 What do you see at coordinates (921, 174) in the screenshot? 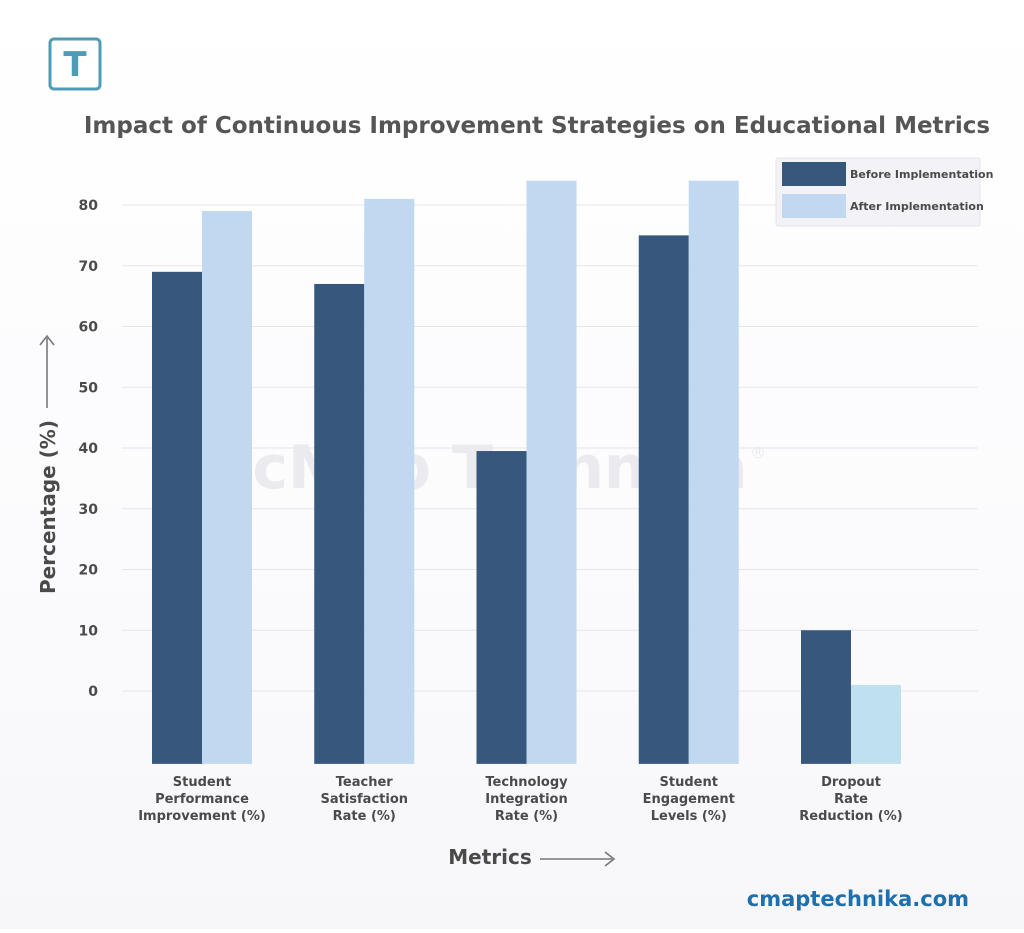
I see `legend-label-before: Before Implementation` at bounding box center [921, 174].